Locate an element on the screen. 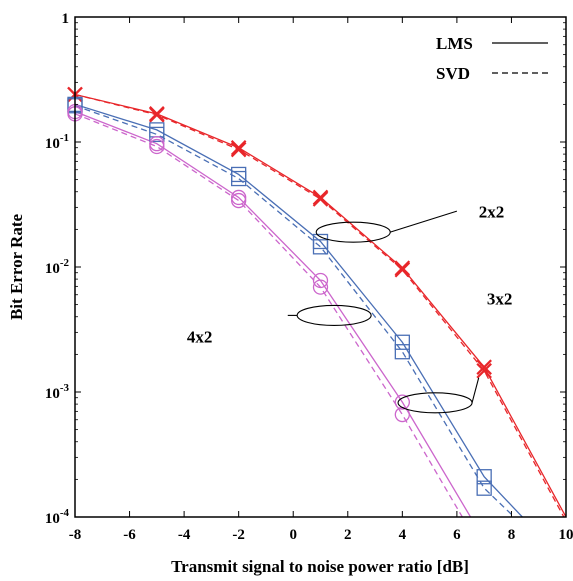 This screenshot has height=581, width=573. annotation-label-4x2: 4x2 is located at coordinates (200, 336).